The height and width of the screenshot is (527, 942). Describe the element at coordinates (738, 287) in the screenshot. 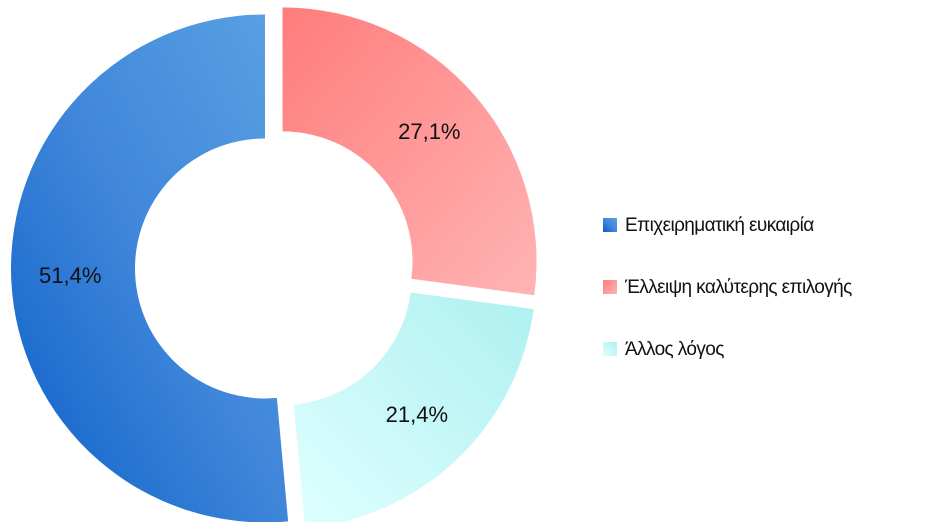

I see `legend-label: Έλλειψη καλύτερης επιλογής` at that location.